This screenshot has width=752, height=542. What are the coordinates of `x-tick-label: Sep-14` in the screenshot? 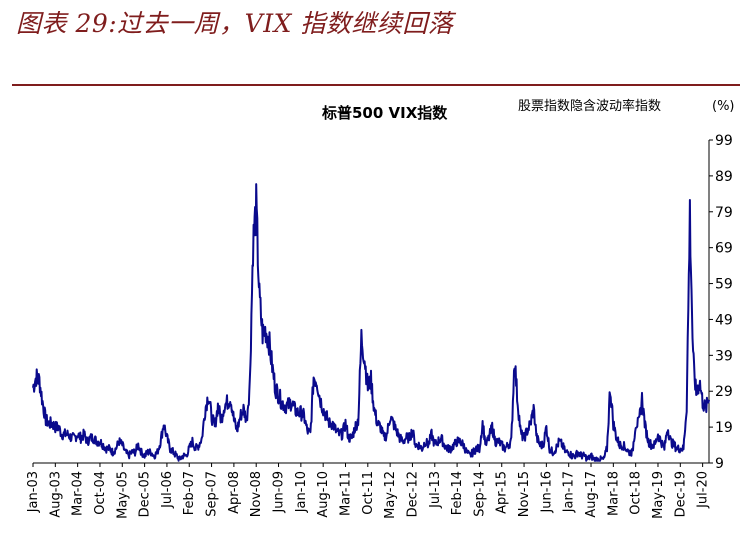 It's located at (479, 494).